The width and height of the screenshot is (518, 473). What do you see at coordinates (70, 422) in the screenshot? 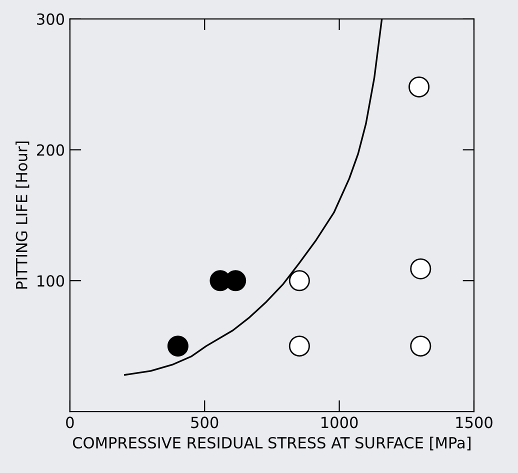
I see `x-tick-label: 0` at bounding box center [70, 422].